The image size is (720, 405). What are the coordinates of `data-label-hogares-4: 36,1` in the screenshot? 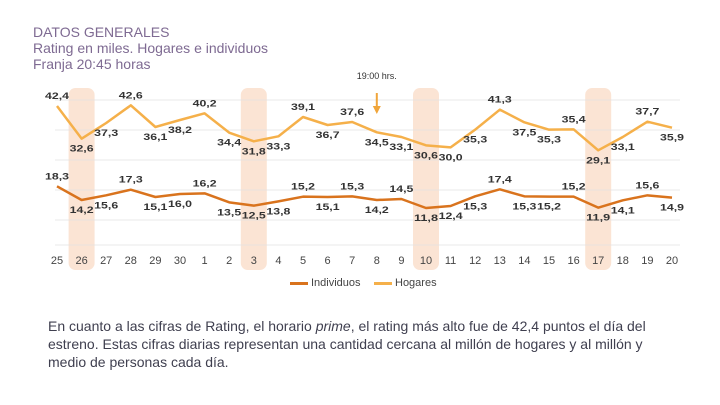 It's located at (155, 137).